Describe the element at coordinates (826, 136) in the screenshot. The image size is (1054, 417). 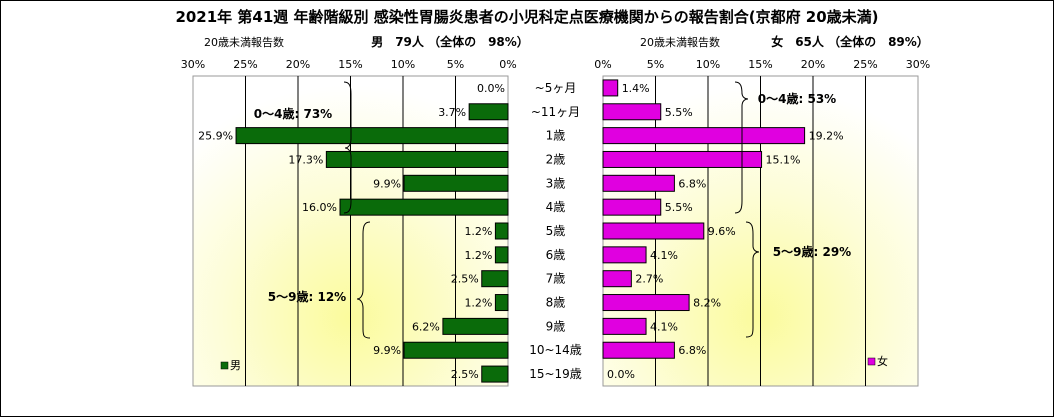
I see `female-value-label: 19.2%` at that location.